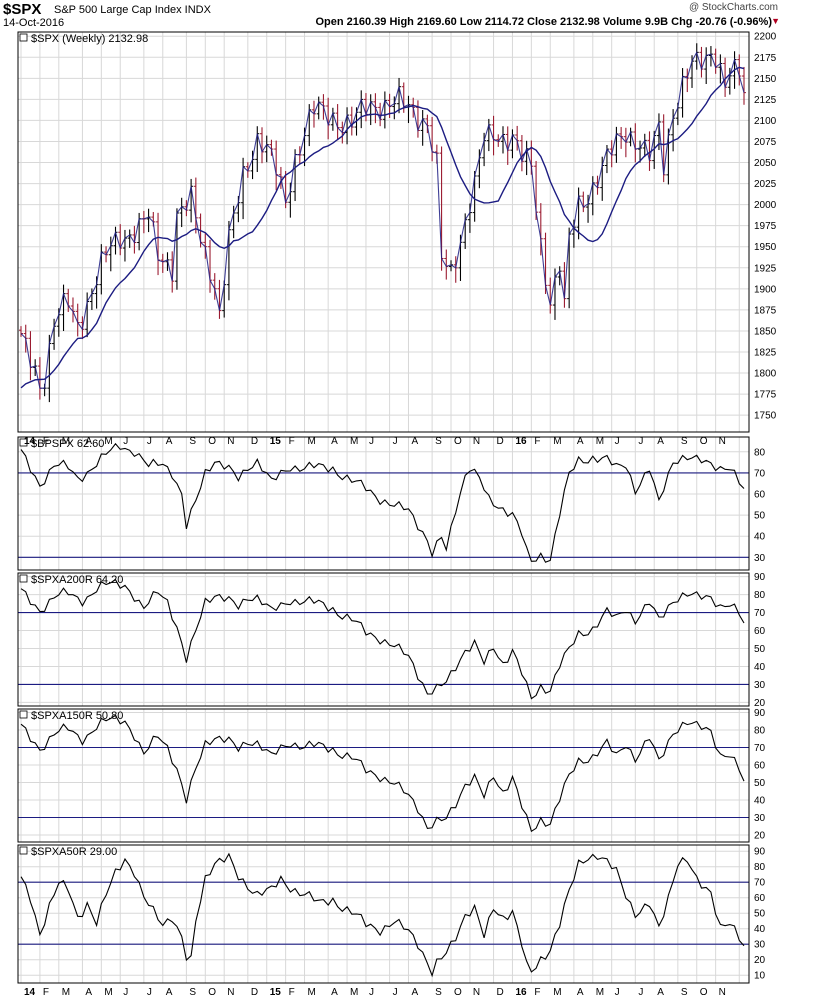 Image resolution: width=820 pixels, height=1000 pixels. What do you see at coordinates (760, 613) in the screenshot?
I see `y-tick-label: 70` at bounding box center [760, 613].